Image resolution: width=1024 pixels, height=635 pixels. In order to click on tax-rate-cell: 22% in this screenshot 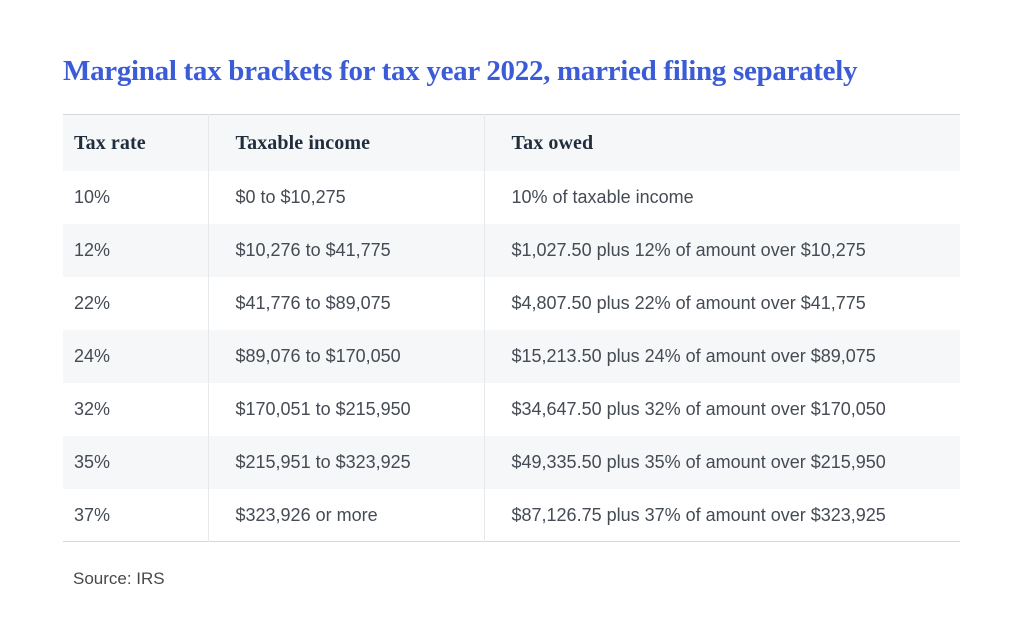, I will do `click(135, 303)`.